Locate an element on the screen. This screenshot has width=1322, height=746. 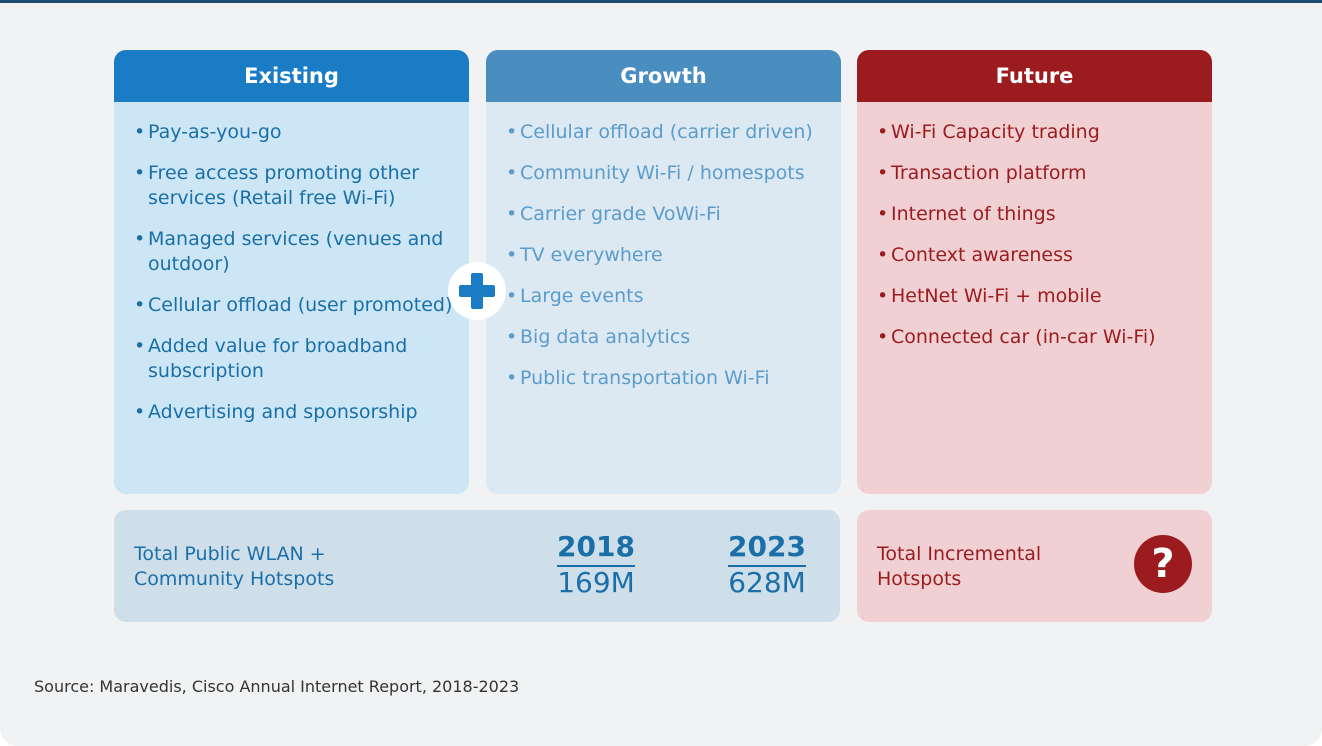
list-item: Cellular offload (carrier driven) is located at coordinates (665, 132).